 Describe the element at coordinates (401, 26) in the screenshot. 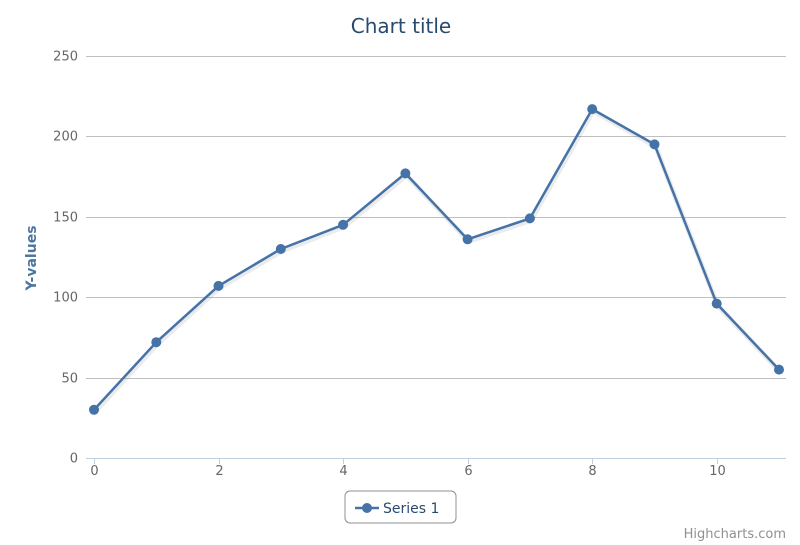

I see `chart-title: Chart title` at that location.